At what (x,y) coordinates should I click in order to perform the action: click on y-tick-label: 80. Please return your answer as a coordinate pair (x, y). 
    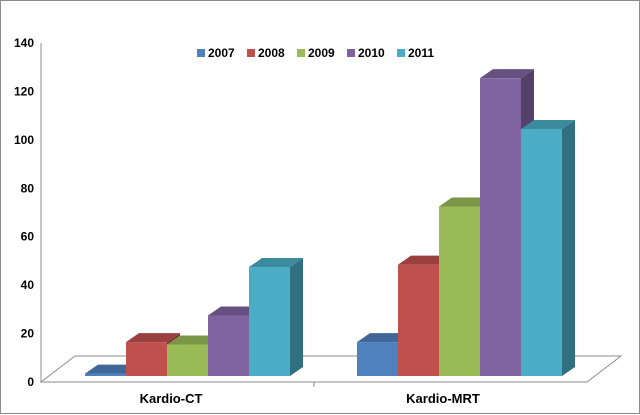
    Looking at the image, I should click on (28, 188).